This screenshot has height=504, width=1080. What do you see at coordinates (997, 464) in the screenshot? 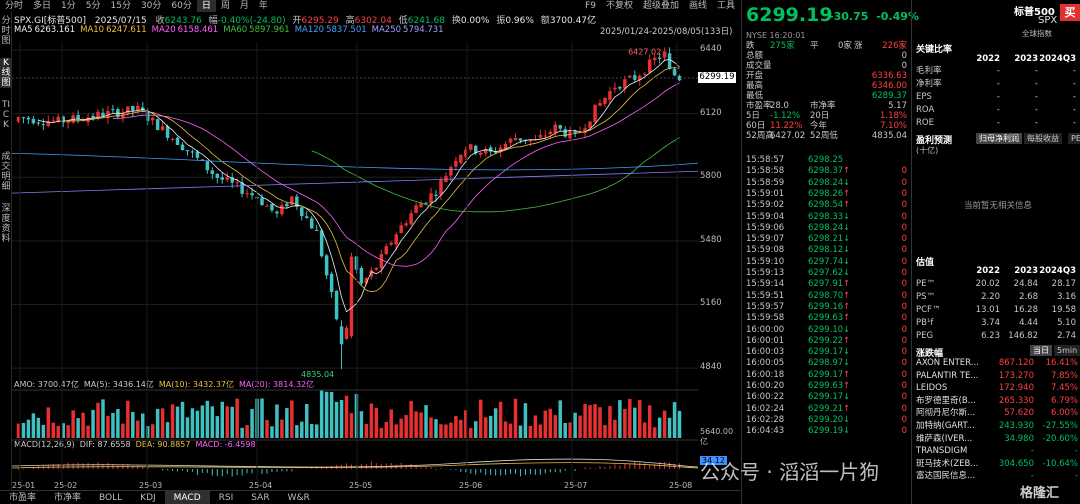
I see `mover-row: 斑马技术(ZEB... 304.650 -10.64%` at bounding box center [997, 464].